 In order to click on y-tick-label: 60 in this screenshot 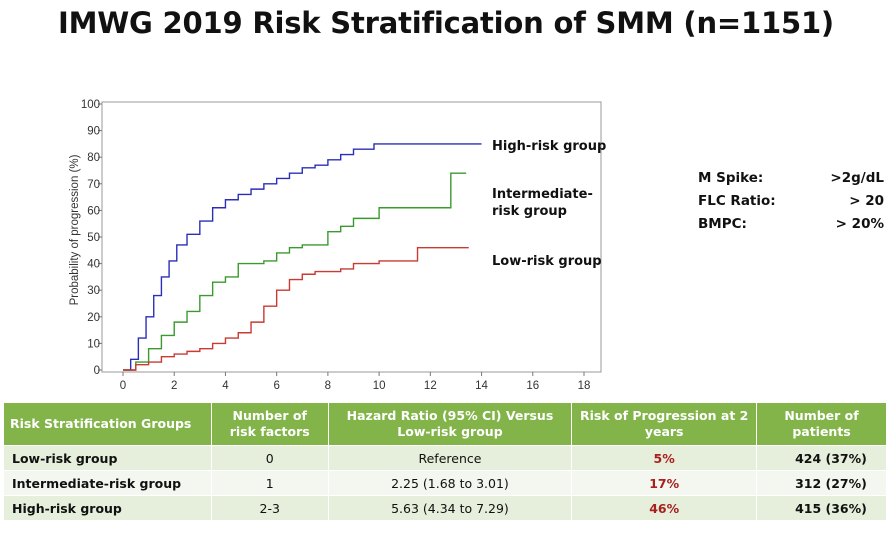, I will do `click(93, 211)`.